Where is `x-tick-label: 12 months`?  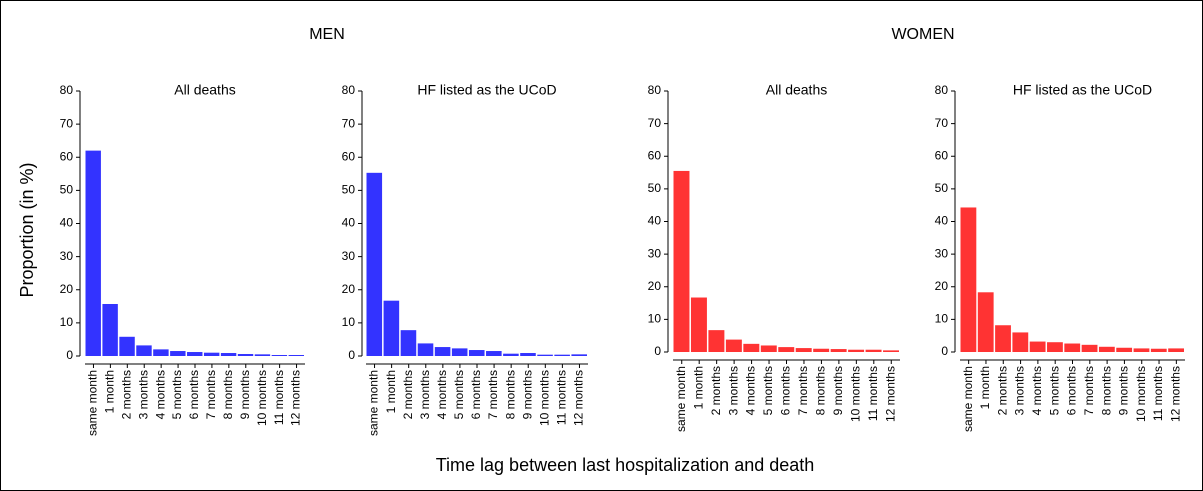 x-tick-label: 12 months is located at coordinates (579, 398).